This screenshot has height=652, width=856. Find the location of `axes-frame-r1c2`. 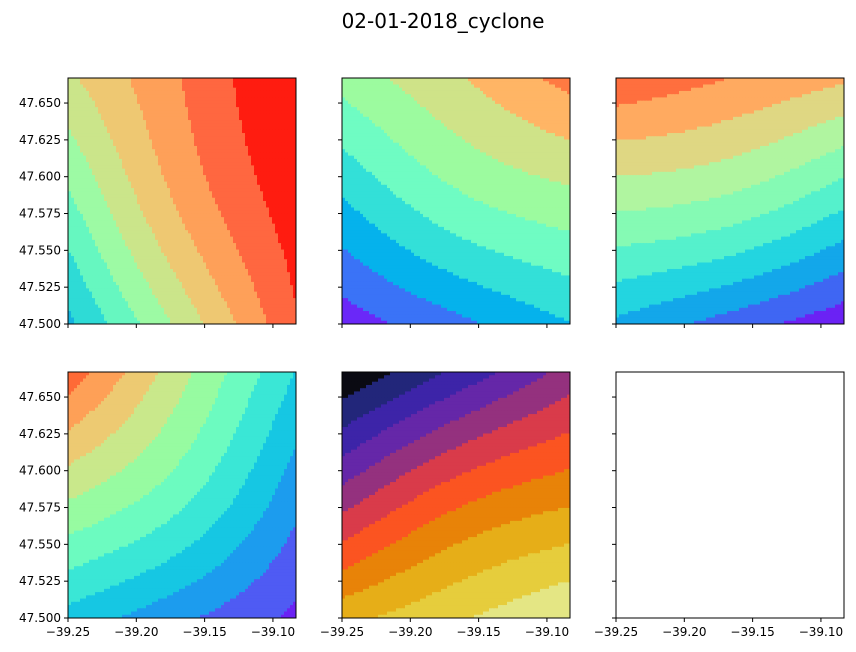

axes-frame-r1c2 is located at coordinates (456, 201).